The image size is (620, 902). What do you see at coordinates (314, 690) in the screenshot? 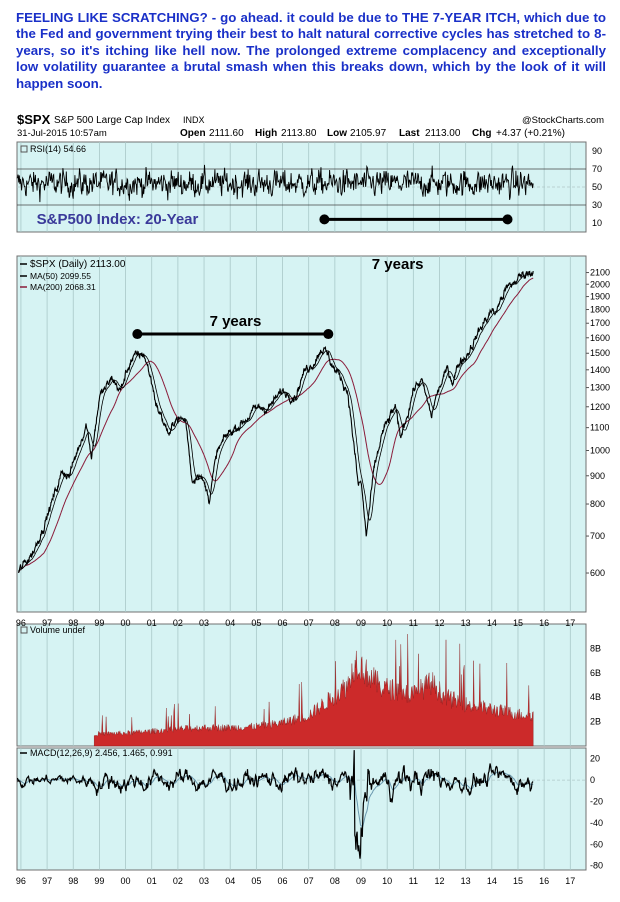
I see `volume-area` at bounding box center [314, 690].